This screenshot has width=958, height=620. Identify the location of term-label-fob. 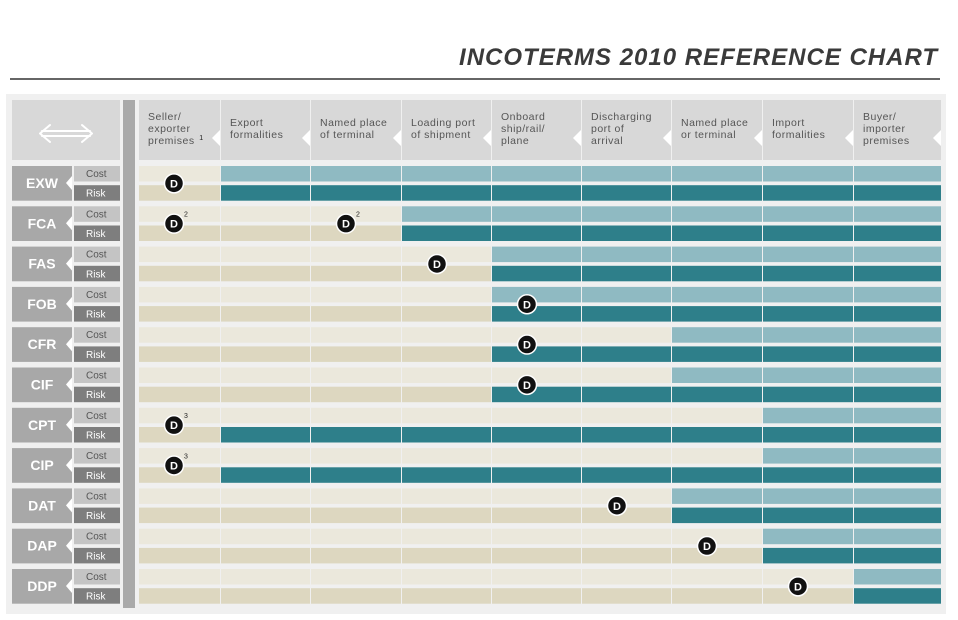
(42, 304).